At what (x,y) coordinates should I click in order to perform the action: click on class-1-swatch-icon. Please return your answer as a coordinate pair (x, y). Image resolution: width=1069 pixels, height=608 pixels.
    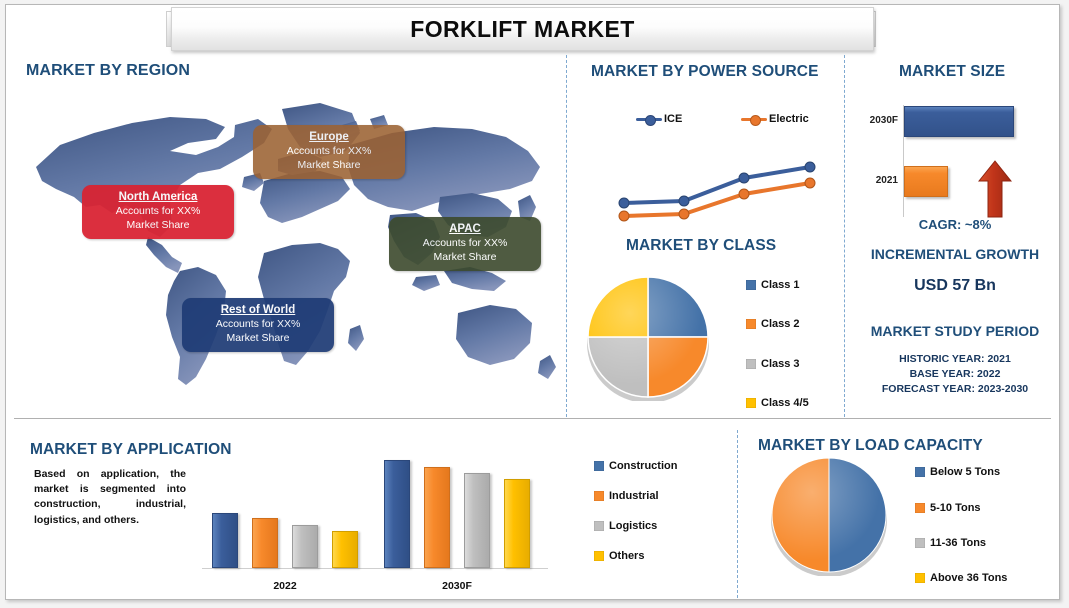
    Looking at the image, I should click on (751, 285).